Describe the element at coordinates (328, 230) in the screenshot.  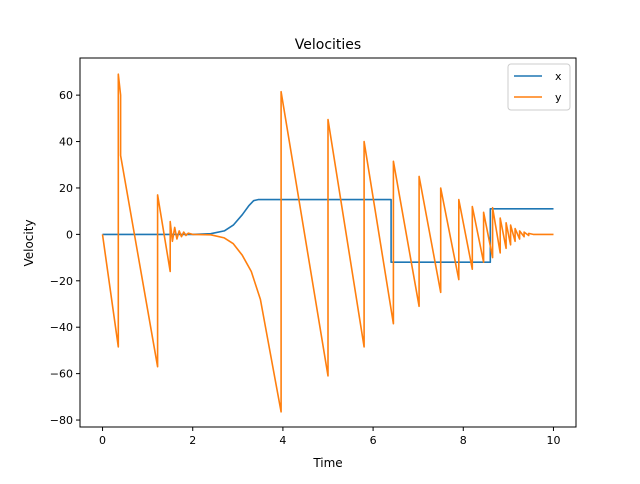
I see `series-line-x` at that location.